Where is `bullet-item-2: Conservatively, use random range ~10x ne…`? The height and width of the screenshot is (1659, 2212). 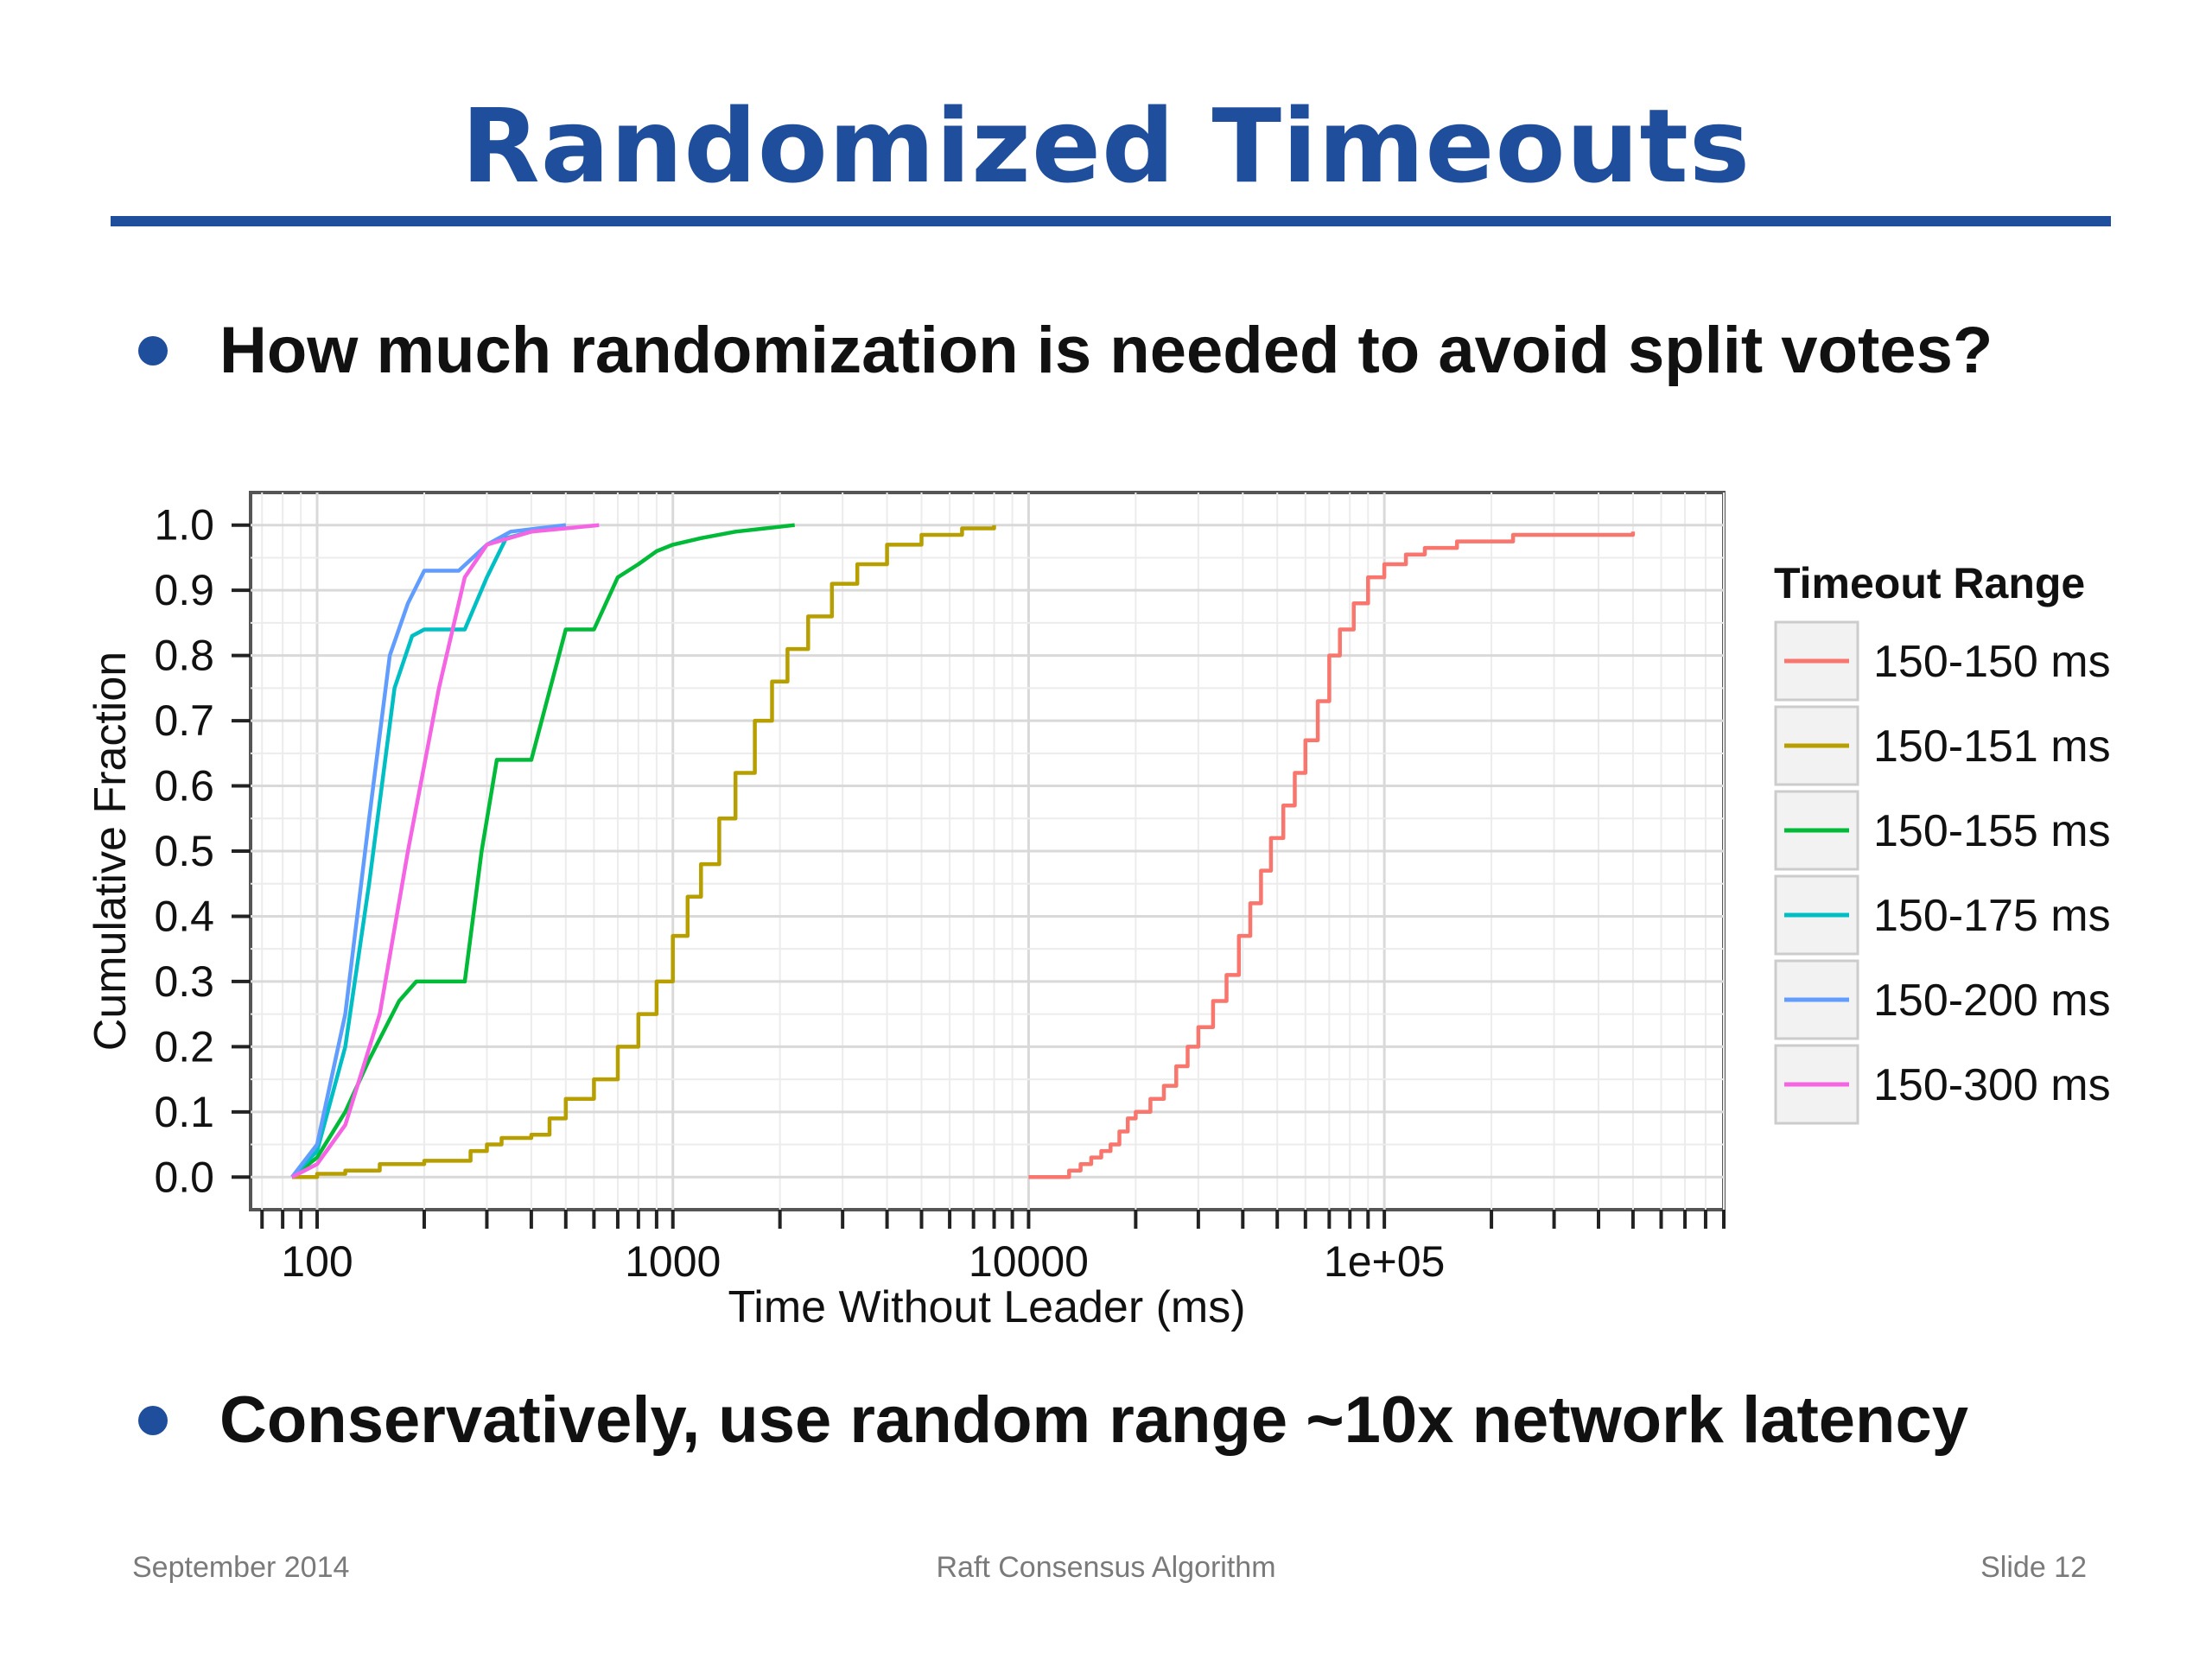
bullet-item-2: Conservatively, use random range ~10x ne… is located at coordinates (1053, 1420).